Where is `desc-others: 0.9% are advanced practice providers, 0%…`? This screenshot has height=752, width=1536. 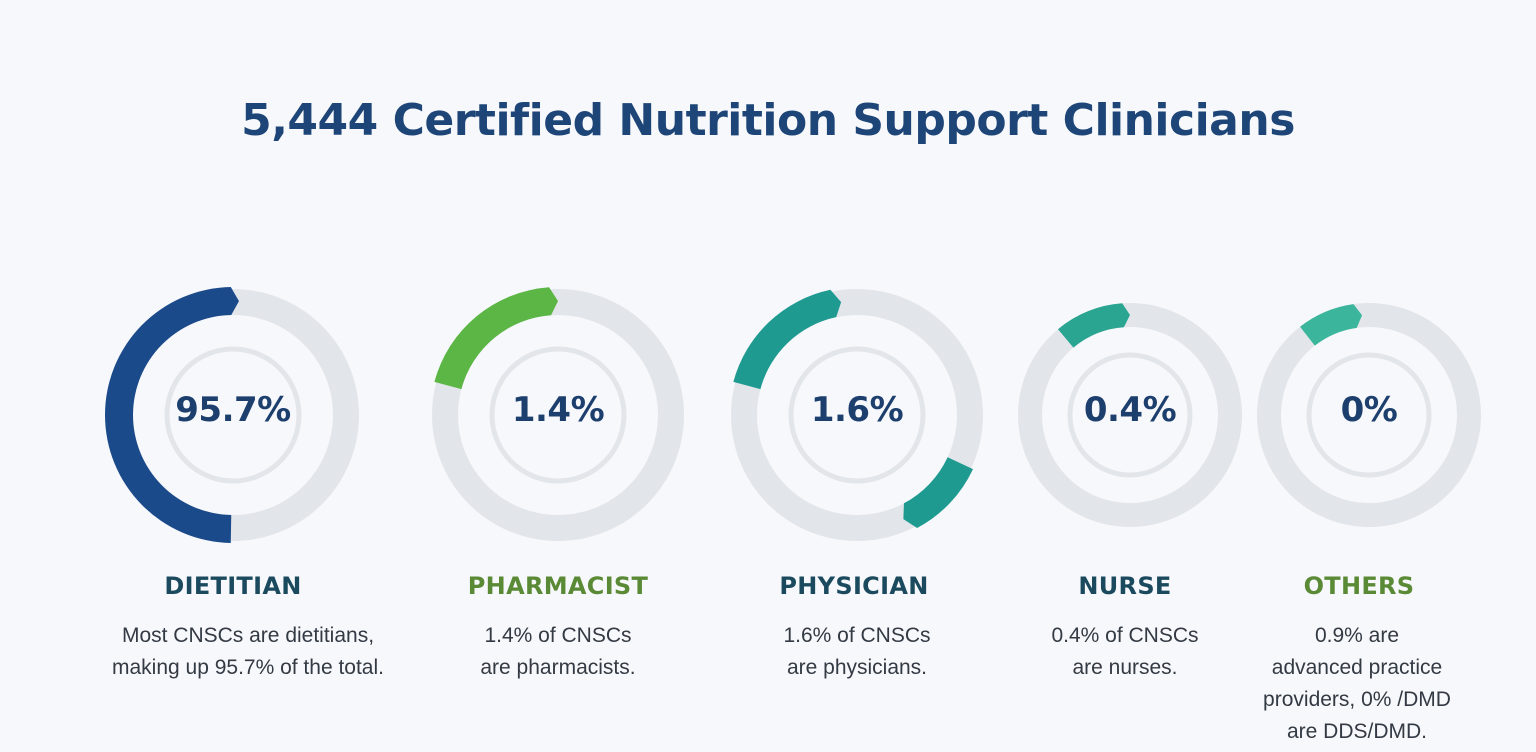 desc-others: 0.9% are advanced practice providers, 0%… is located at coordinates (1357, 684).